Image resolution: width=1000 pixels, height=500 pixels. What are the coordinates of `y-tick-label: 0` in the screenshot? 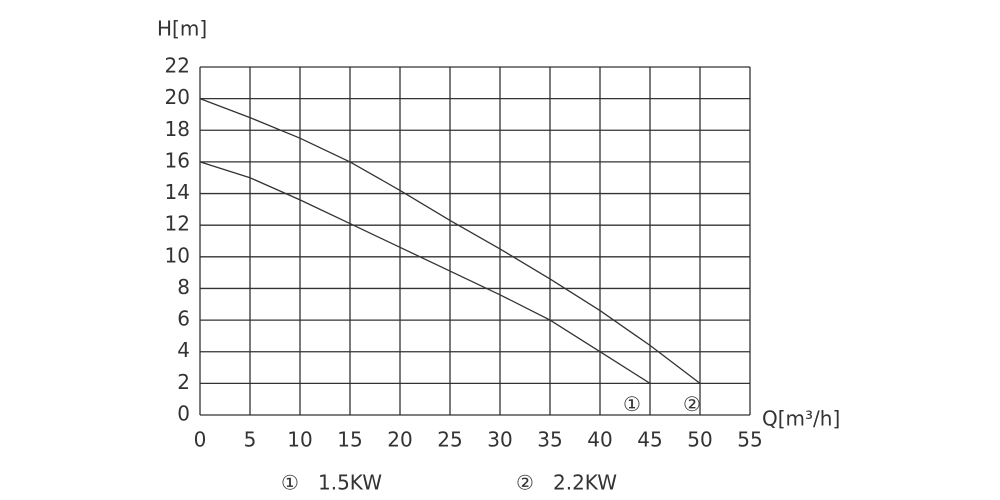 It's located at (183, 414).